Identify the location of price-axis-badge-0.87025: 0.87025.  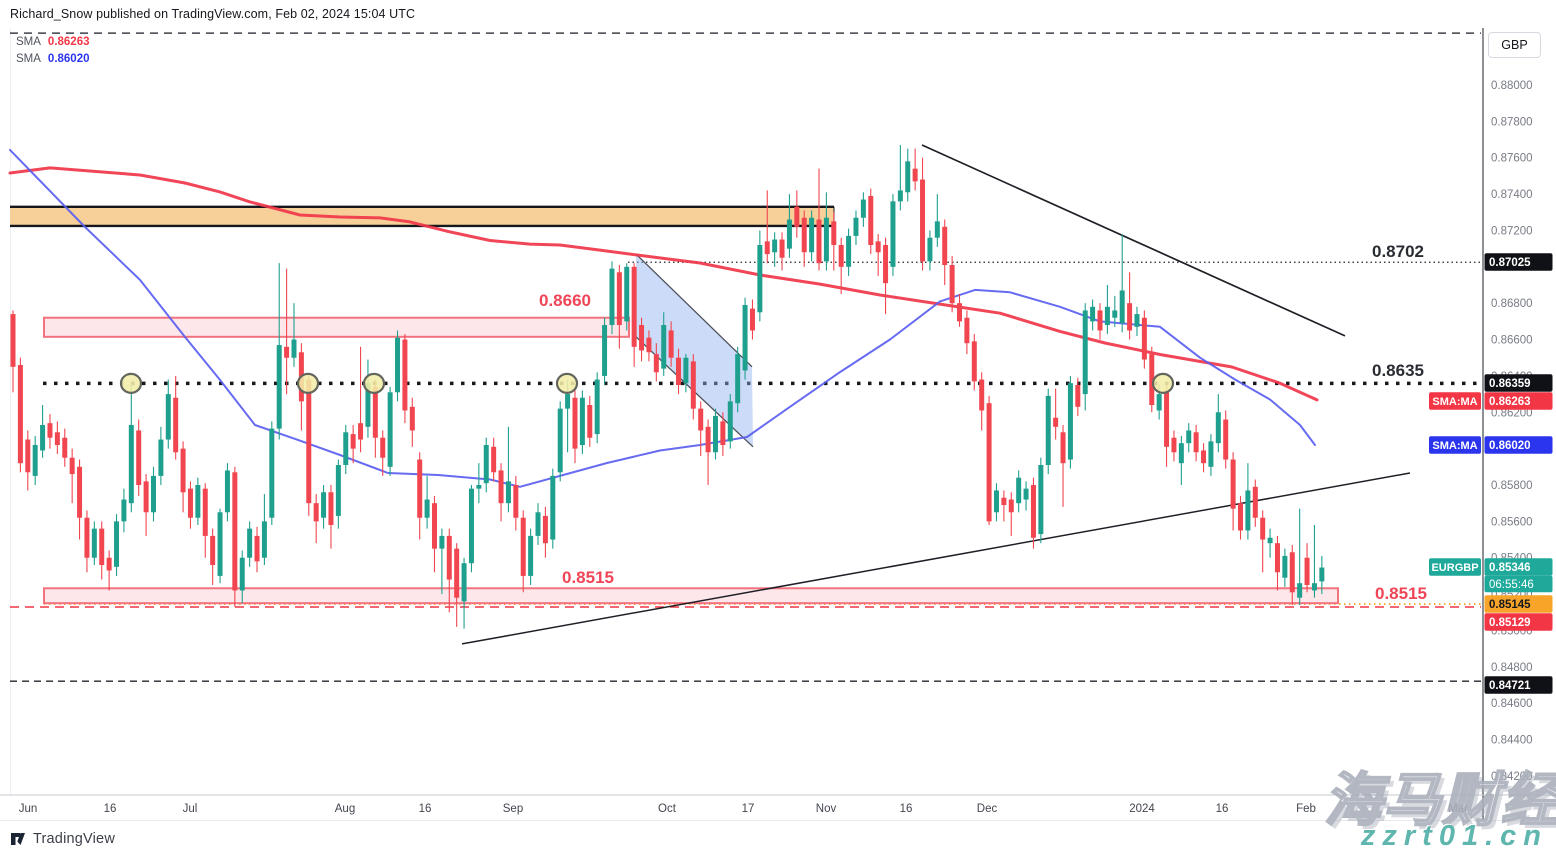
(1518, 262).